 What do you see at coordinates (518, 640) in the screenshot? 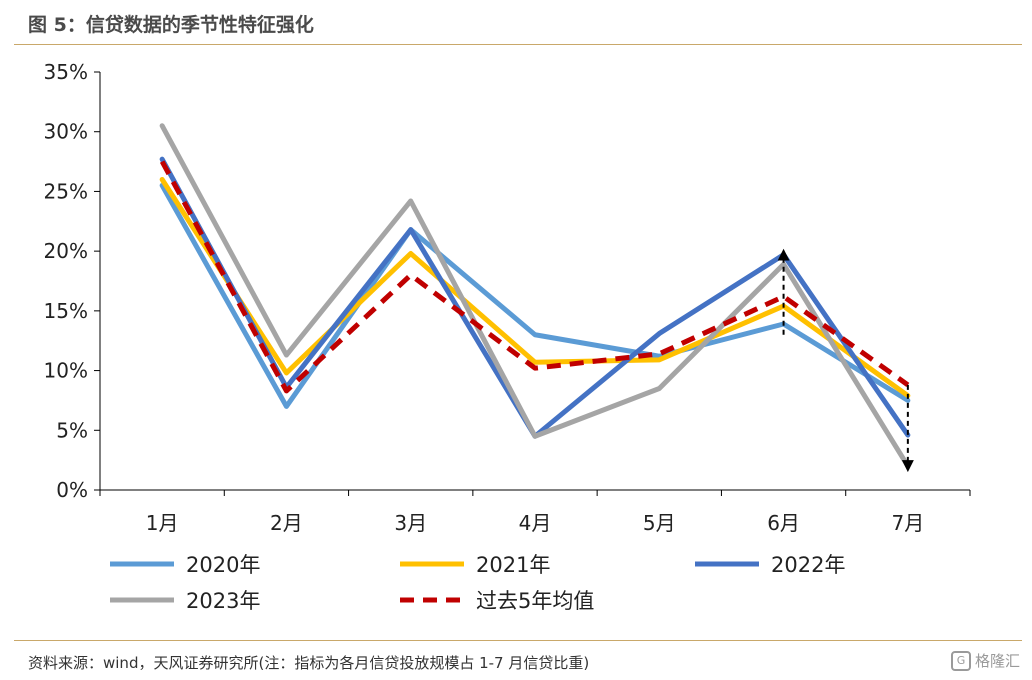
I see `bottom-divider` at bounding box center [518, 640].